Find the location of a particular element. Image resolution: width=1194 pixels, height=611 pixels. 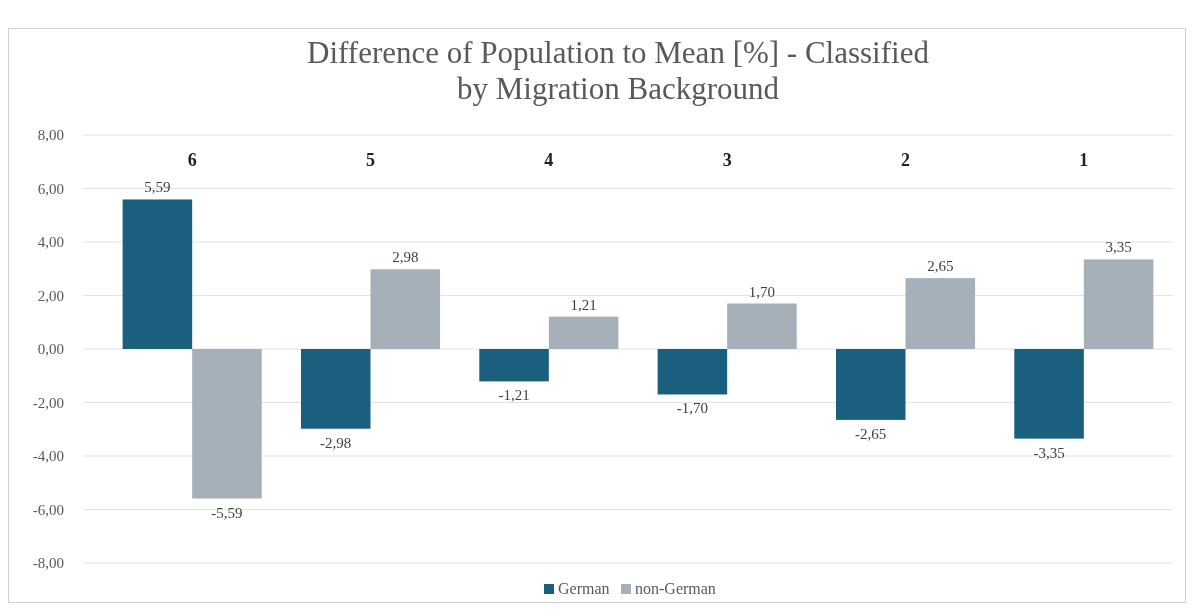

y-tick-label: 6,00 is located at coordinates (50, 188).